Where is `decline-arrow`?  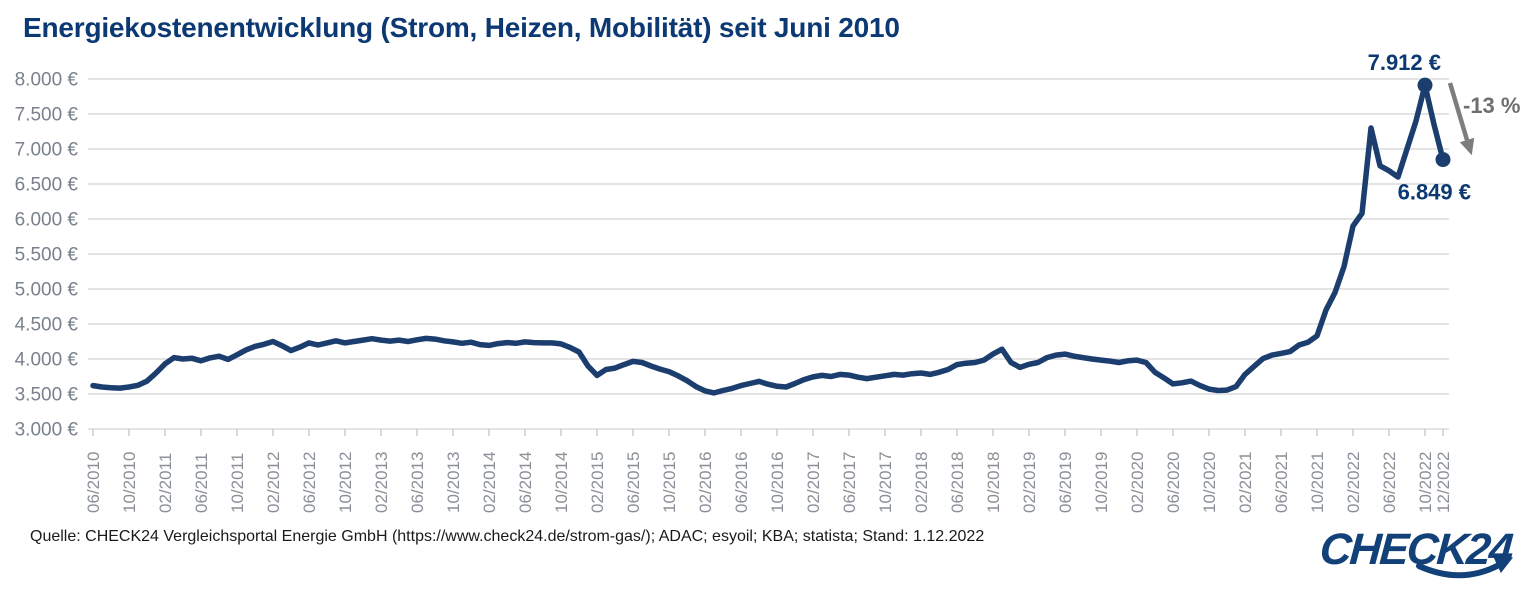 decline-arrow is located at coordinates (1458, 111).